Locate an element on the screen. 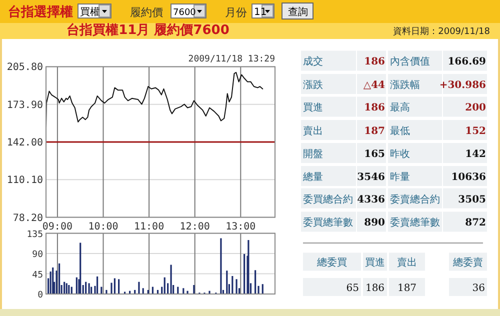  text: 總量 is located at coordinates (312, 177).